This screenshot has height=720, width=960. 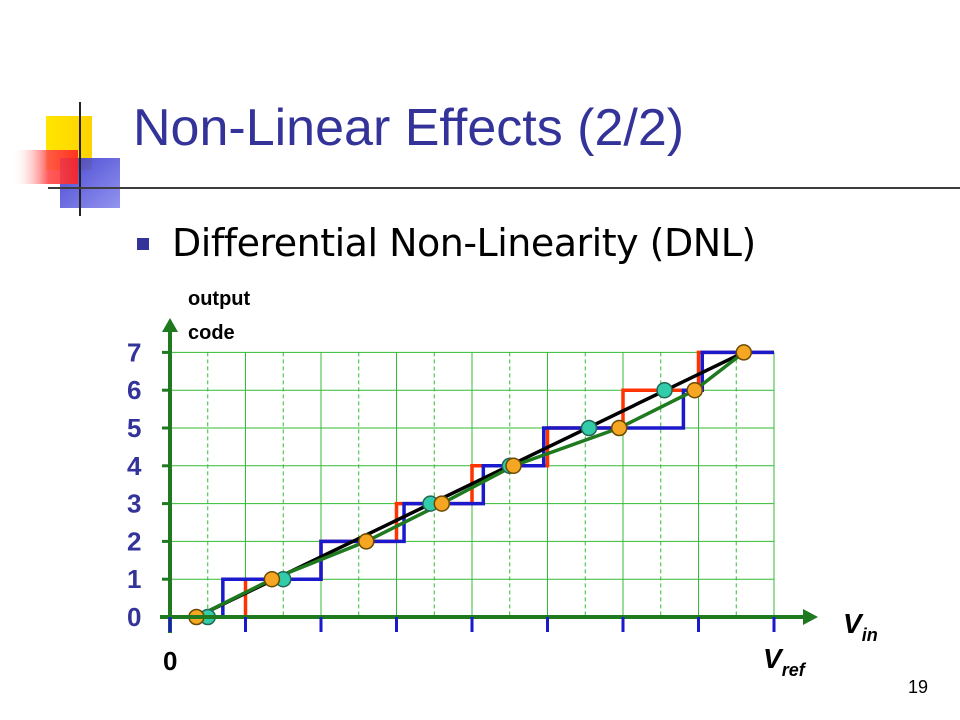 I want to click on bullet-square-icon, so click(x=143, y=244).